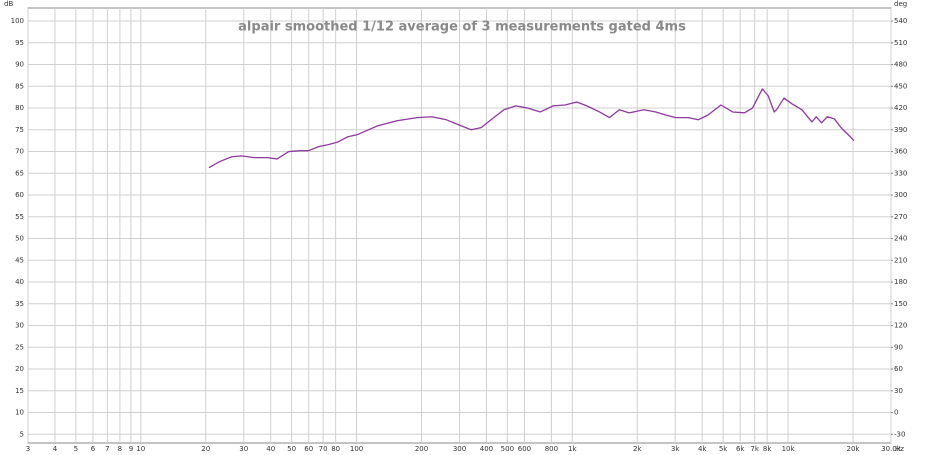  Describe the element at coordinates (637, 449) in the screenshot. I see `x-tick-label: 2k` at that location.